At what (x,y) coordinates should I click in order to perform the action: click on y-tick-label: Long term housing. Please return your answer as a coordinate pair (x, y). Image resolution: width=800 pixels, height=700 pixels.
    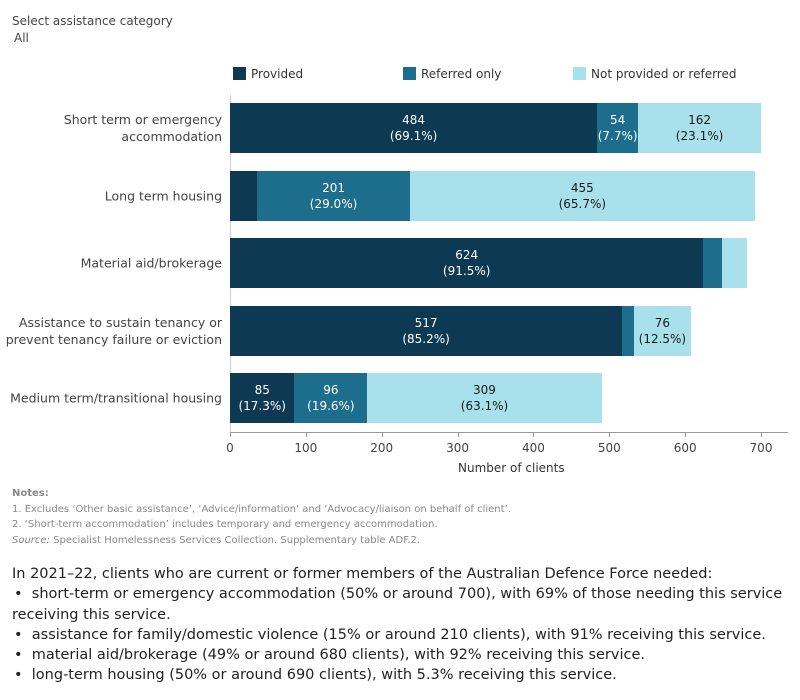
    Looking at the image, I should click on (163, 195).